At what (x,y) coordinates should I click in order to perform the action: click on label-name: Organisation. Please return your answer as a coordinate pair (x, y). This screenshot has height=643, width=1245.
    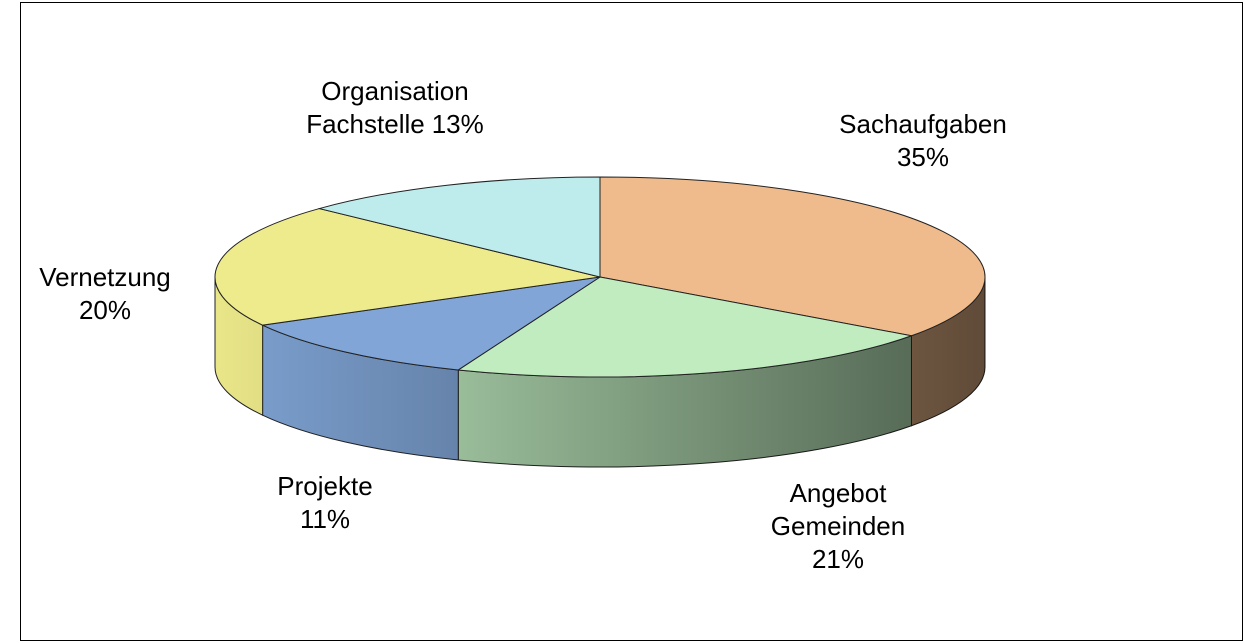
    Looking at the image, I should click on (394, 91).